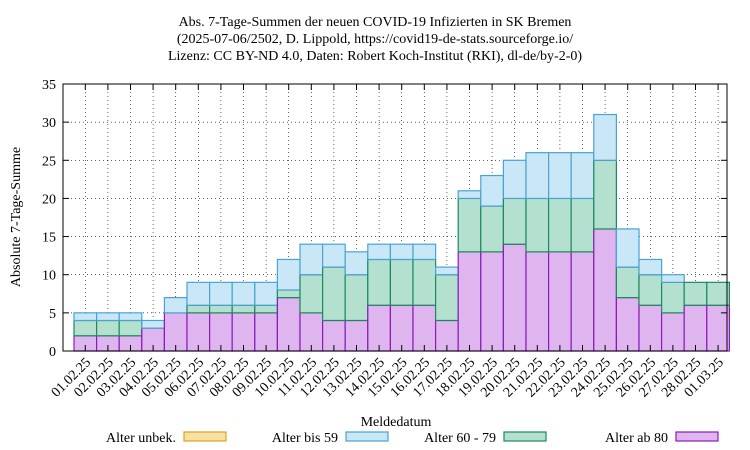 The width and height of the screenshot is (750, 450). What do you see at coordinates (141, 438) in the screenshot?
I see `legend-label: Alter unbek.` at bounding box center [141, 438].